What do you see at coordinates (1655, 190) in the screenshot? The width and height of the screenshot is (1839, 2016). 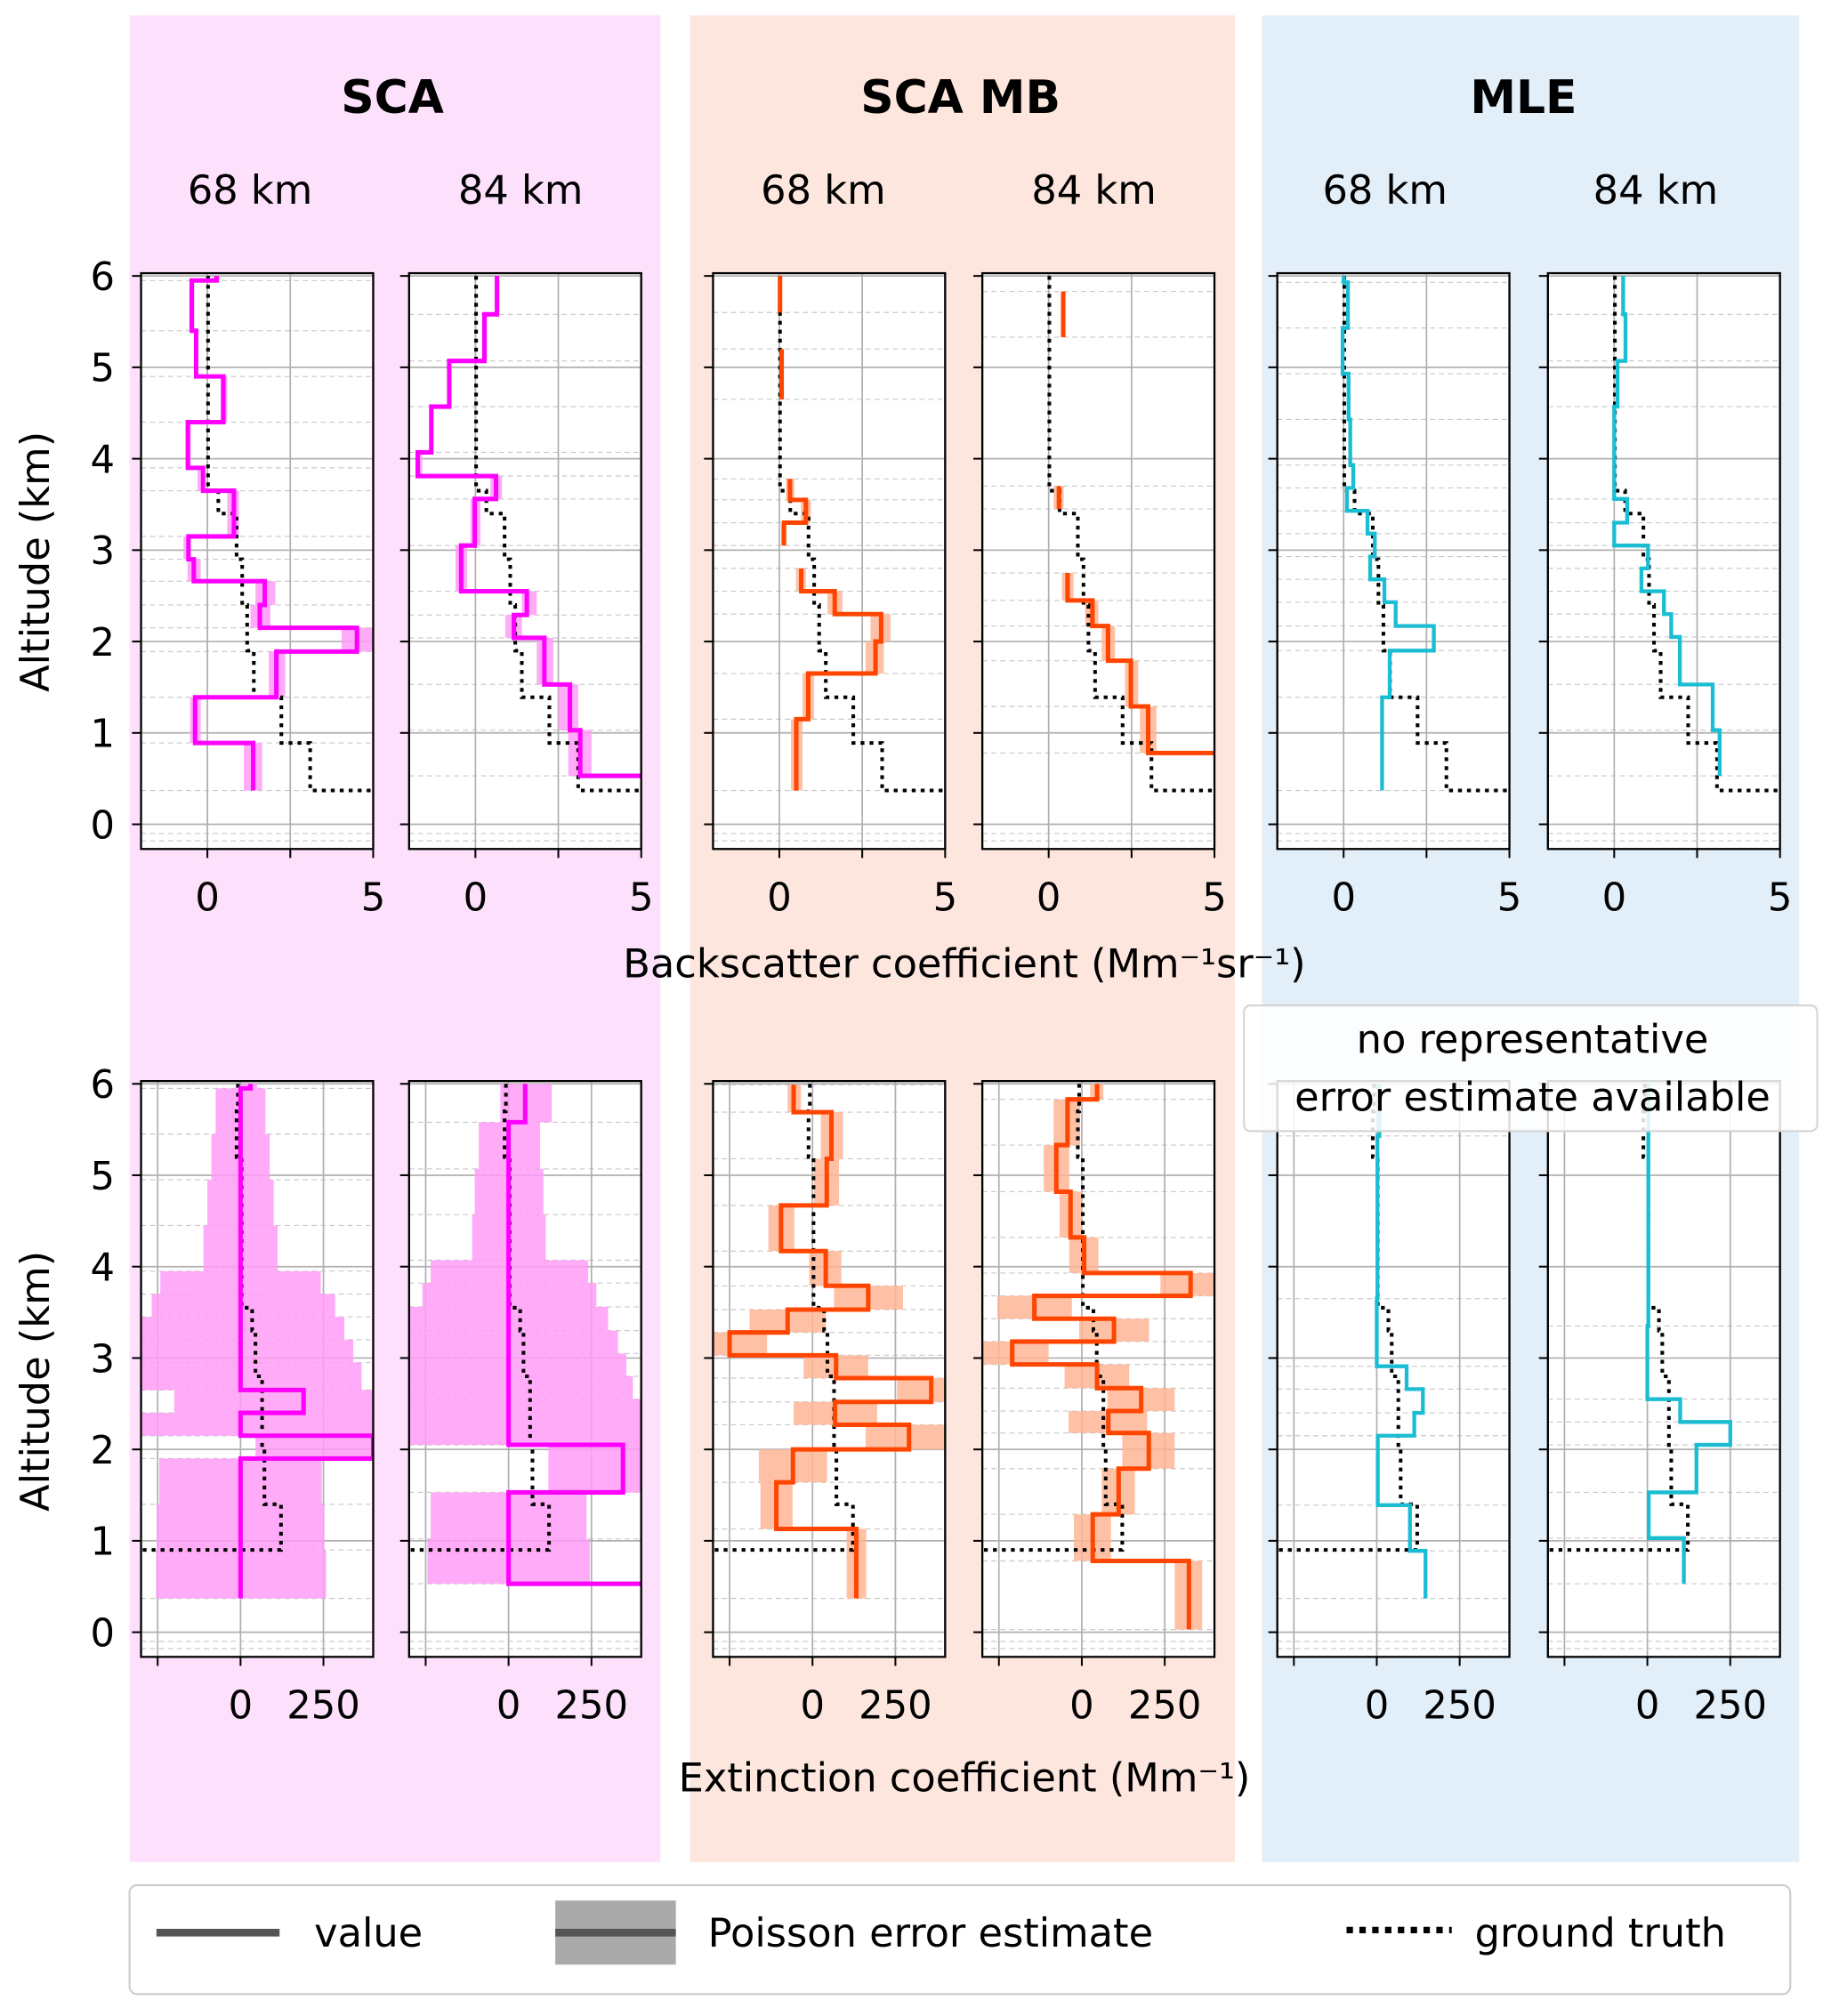 I see `subtitle-mle-84: 84 km` at bounding box center [1655, 190].